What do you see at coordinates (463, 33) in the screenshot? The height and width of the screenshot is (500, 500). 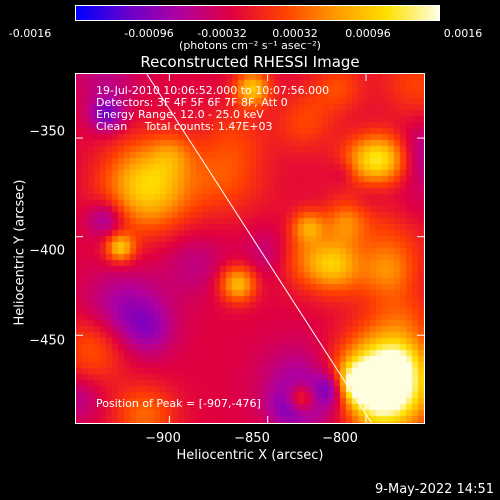 I see `colorbar-tick-label: 0.0016` at bounding box center [463, 33].